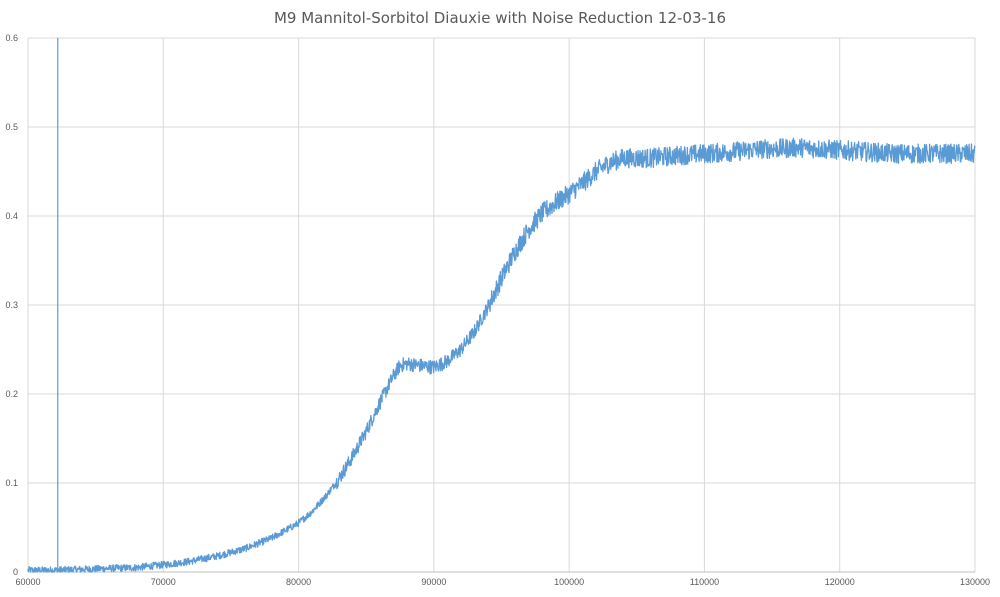 This screenshot has width=1000, height=597. I want to click on y-tick-label: 0.3, so click(11, 305).